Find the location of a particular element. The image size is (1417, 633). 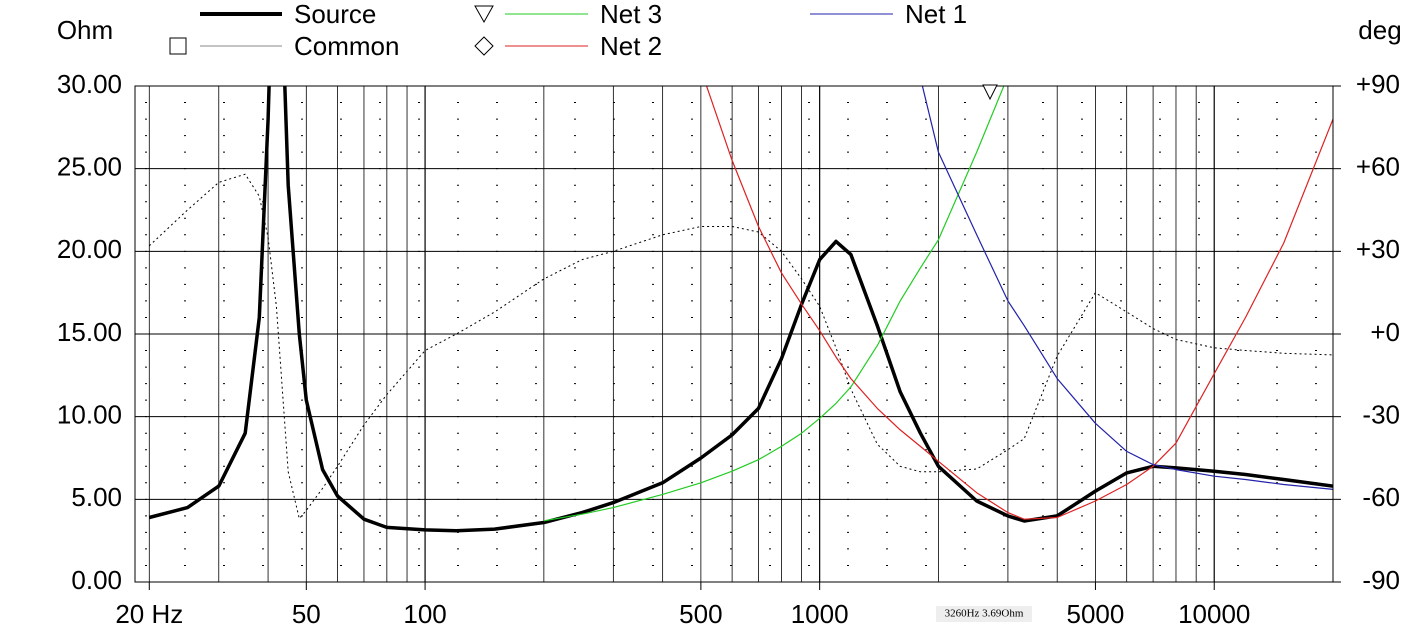

annotation: 3260Hz 3.69Ohm is located at coordinates (984, 614).